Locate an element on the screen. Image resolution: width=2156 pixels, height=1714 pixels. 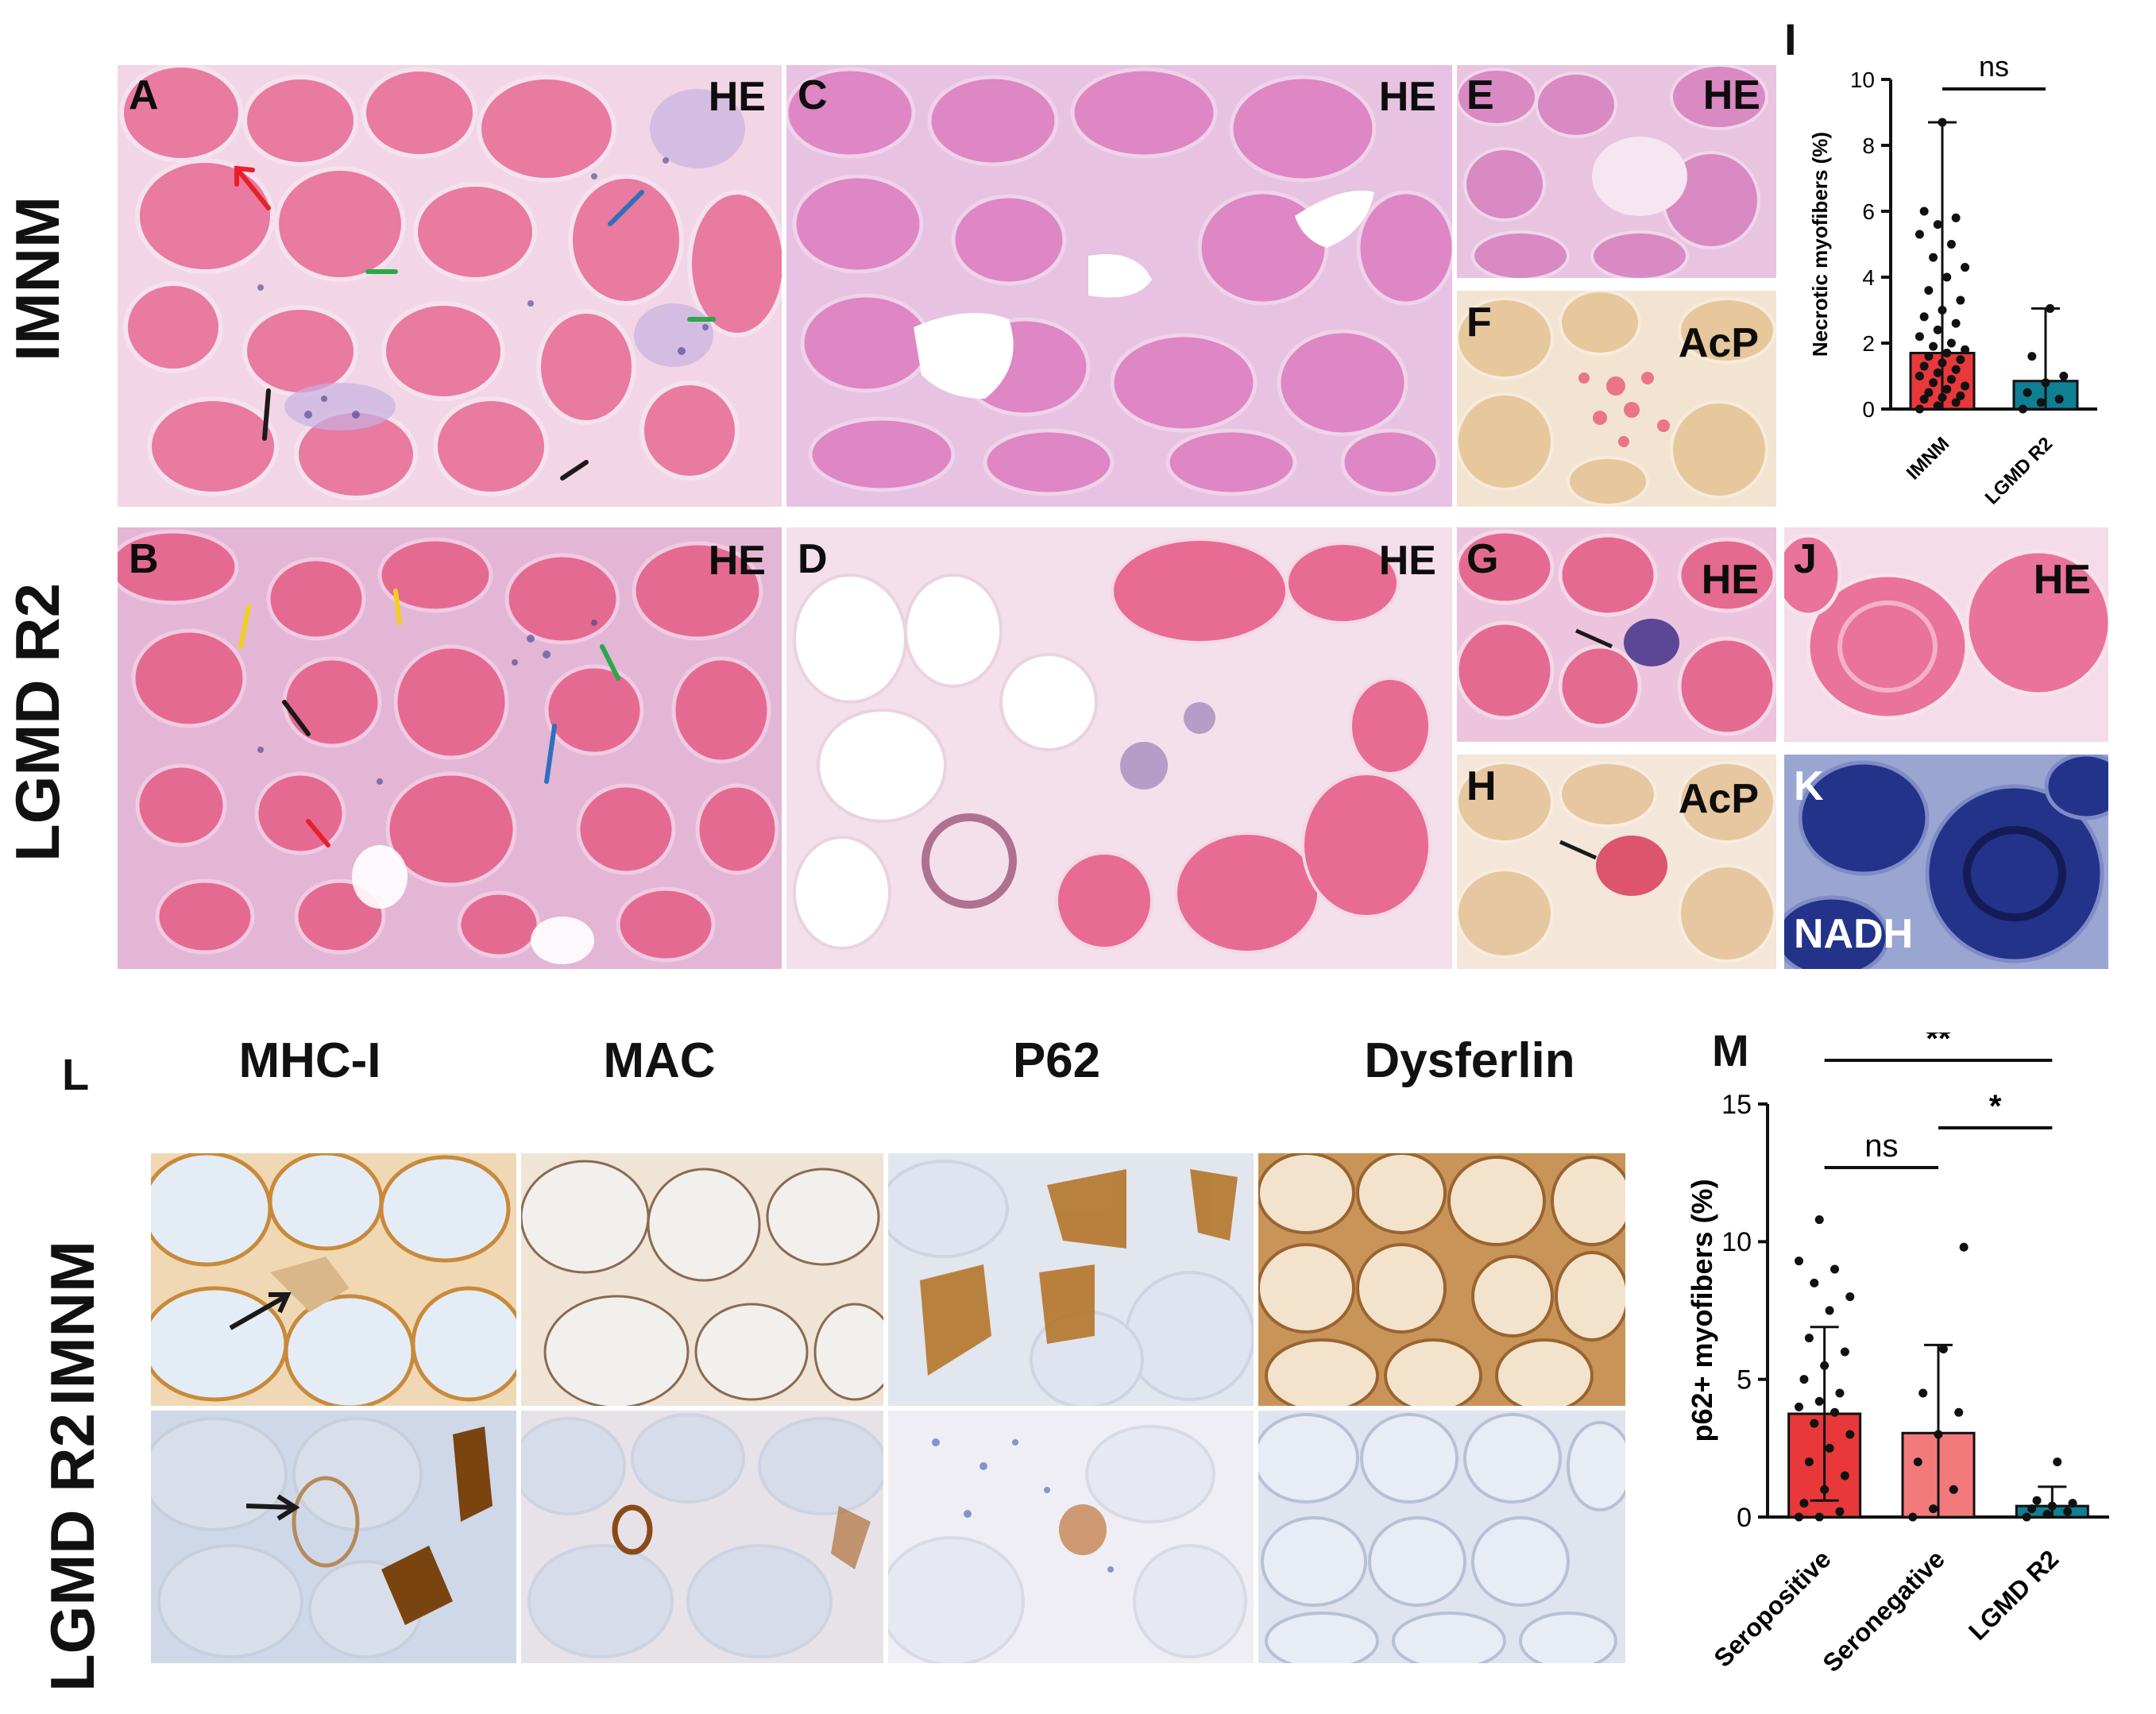
panel-a-he-micrograph: A HE is located at coordinates (450, 286).